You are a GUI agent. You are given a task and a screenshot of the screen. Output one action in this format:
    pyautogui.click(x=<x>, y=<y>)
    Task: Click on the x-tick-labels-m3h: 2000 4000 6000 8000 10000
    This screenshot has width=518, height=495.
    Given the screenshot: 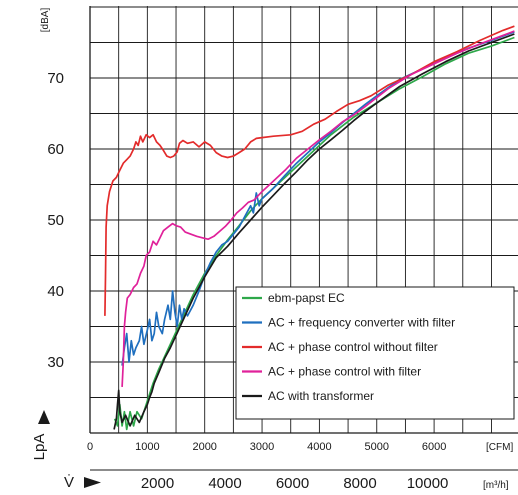 What is the action you would take?
    pyautogui.click(x=295, y=483)
    